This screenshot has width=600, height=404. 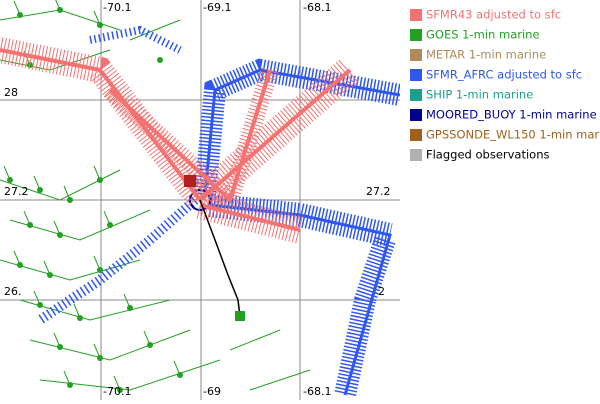 I want to click on legend-label: MOORED_BUOY 1-min marine, so click(x=511, y=115).